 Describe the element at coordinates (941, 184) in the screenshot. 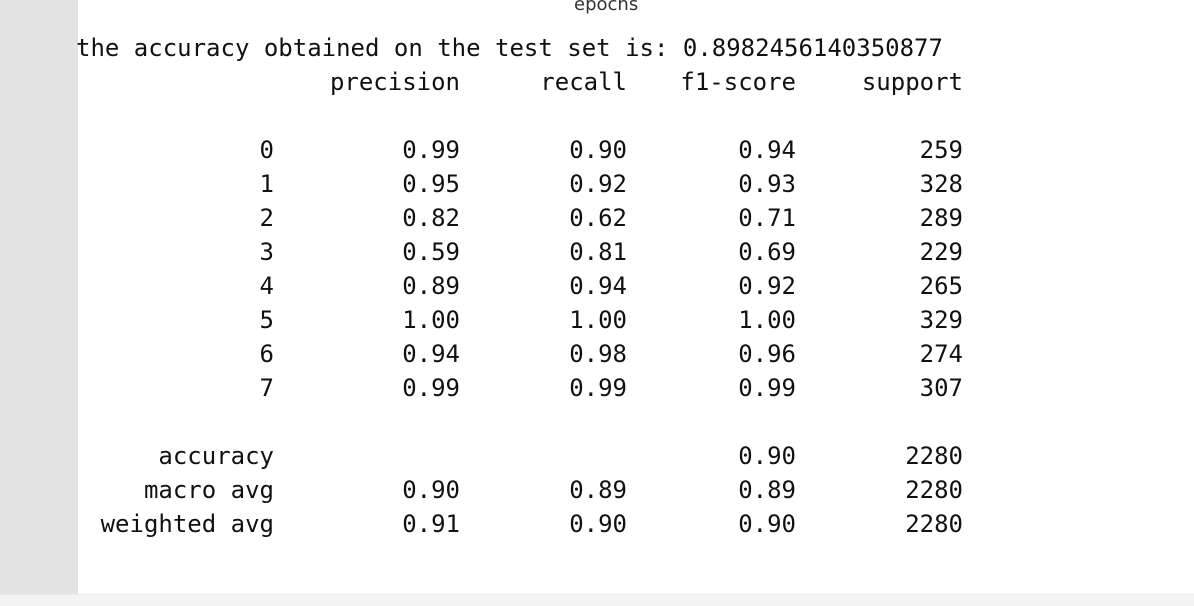

I see `support-value: 328` at that location.